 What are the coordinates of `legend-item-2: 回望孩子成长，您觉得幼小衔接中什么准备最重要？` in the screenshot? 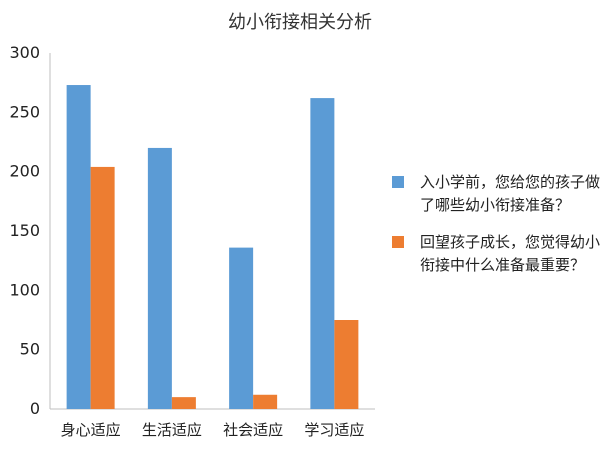 It's located at (496, 253).